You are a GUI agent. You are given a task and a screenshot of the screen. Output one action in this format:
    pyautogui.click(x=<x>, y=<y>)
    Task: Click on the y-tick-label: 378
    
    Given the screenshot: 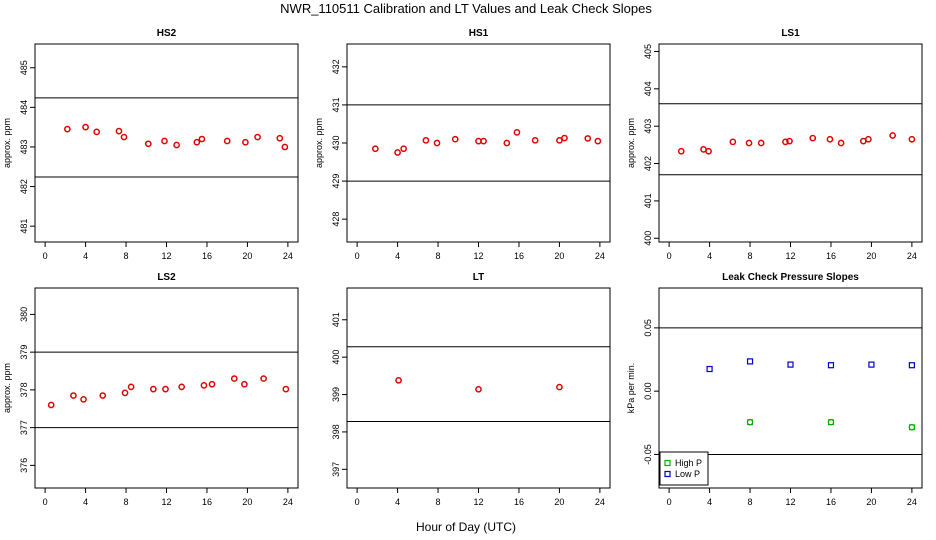 What is the action you would take?
    pyautogui.click(x=24, y=389)
    